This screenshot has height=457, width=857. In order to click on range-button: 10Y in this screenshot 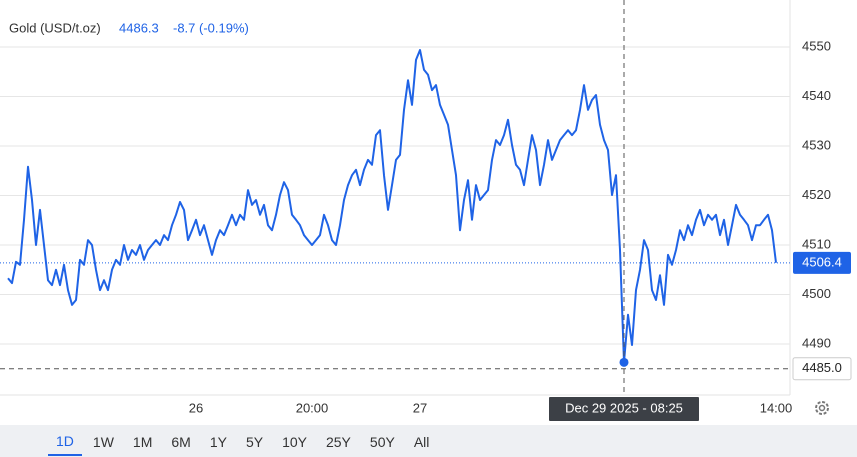, I will do `click(294, 441)`.